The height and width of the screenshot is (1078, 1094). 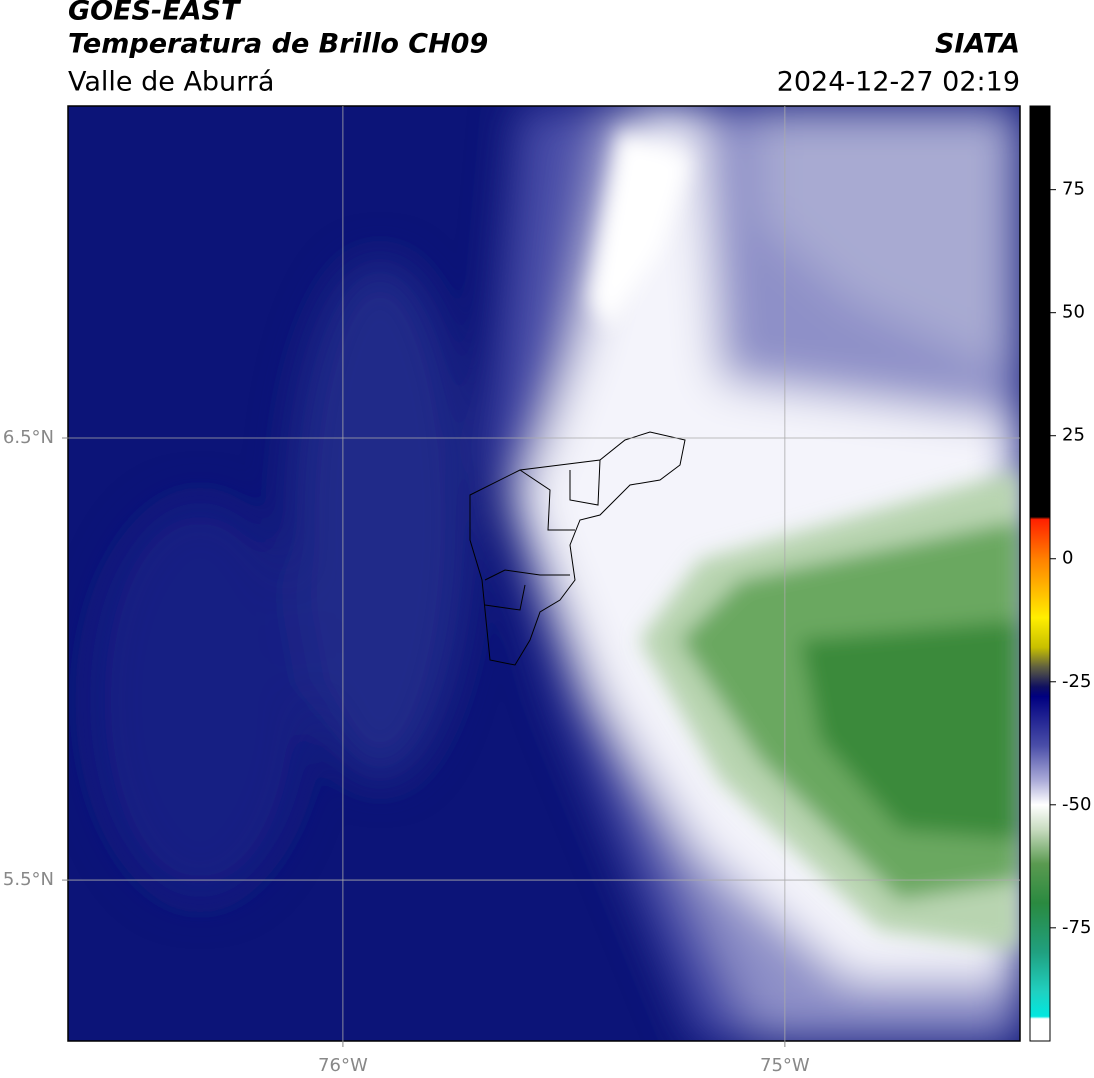 What do you see at coordinates (1073, 435) in the screenshot?
I see `colorbar-tick-label: 25` at bounding box center [1073, 435].